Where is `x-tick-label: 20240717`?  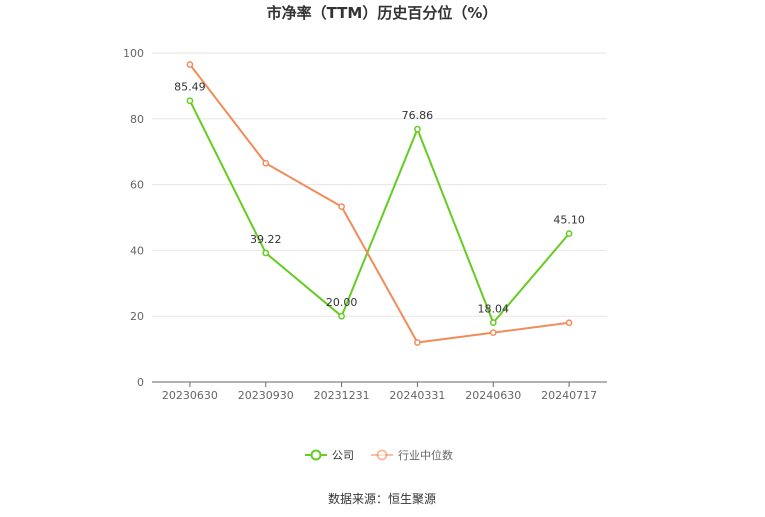
x-tick-label: 20240717 is located at coordinates (569, 395).